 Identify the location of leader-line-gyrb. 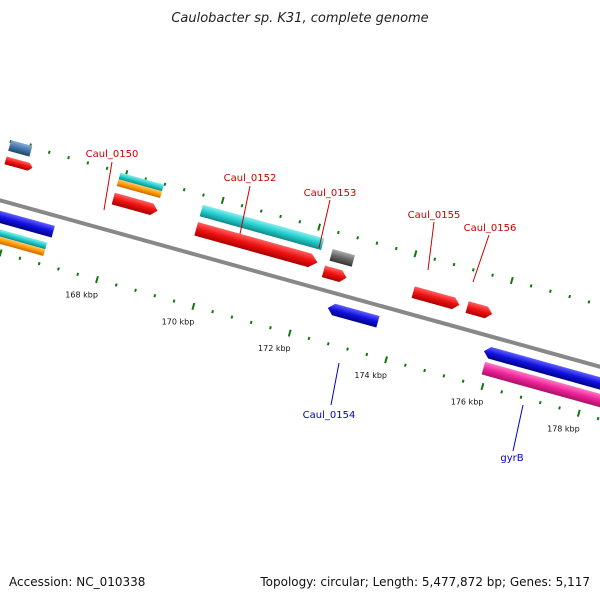
(518, 428).